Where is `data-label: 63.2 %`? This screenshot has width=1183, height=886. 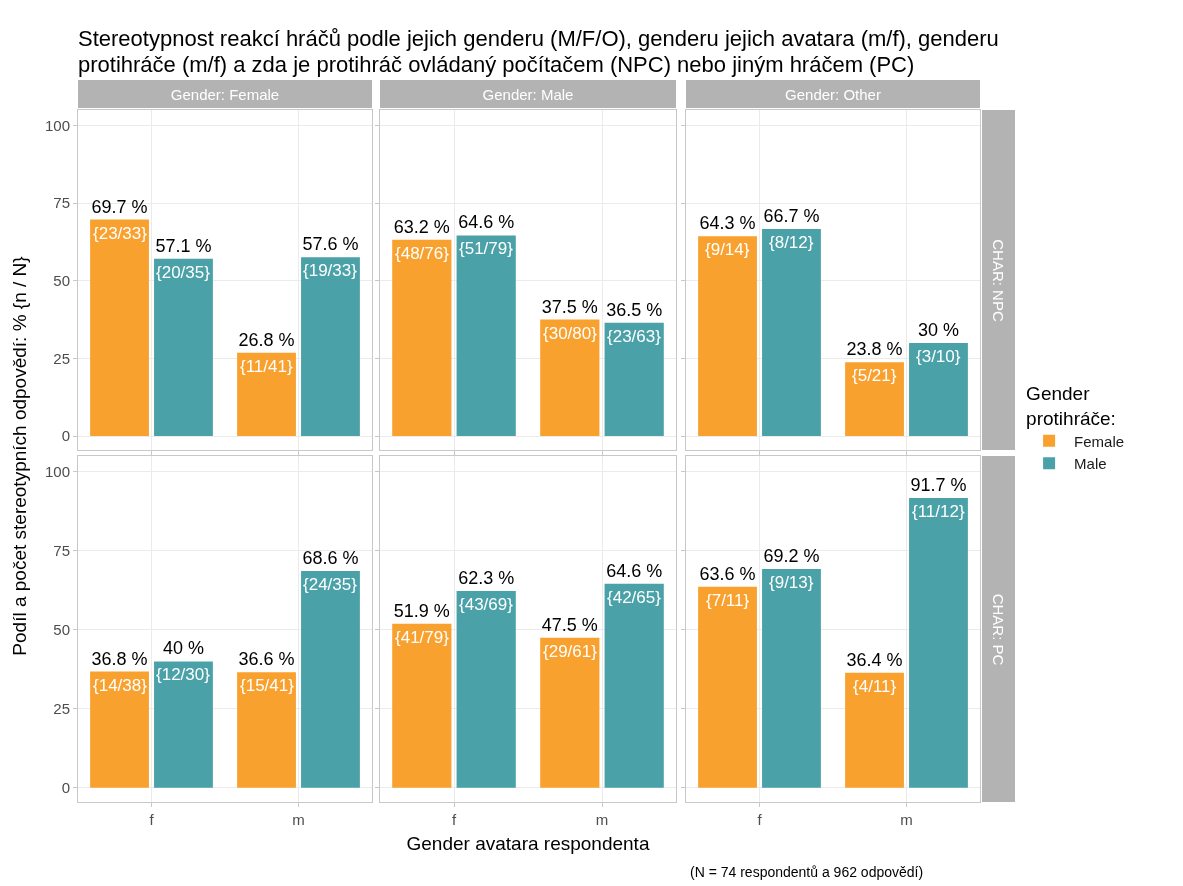
data-label: 63.2 % is located at coordinates (421, 226).